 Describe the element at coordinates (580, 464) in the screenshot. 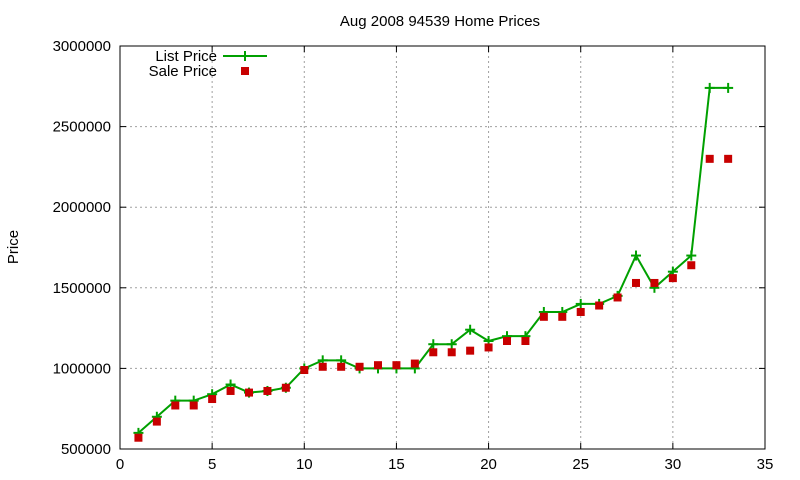

I see `x-tick-label: 25` at that location.